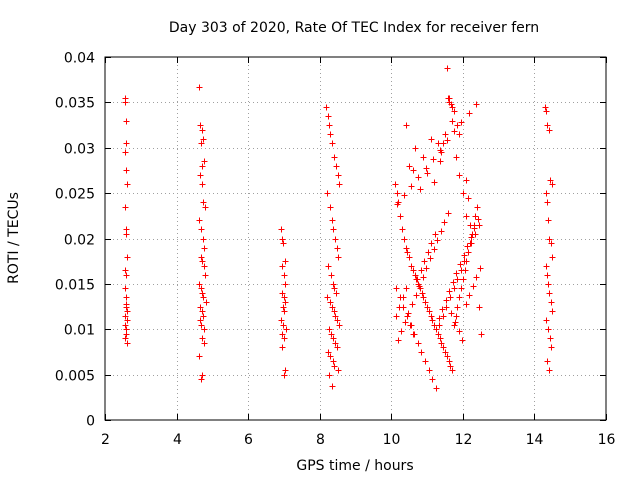 This screenshot has width=640, height=480. Describe the element at coordinates (607, 440) in the screenshot. I see `x-tick-label: 16` at that location.